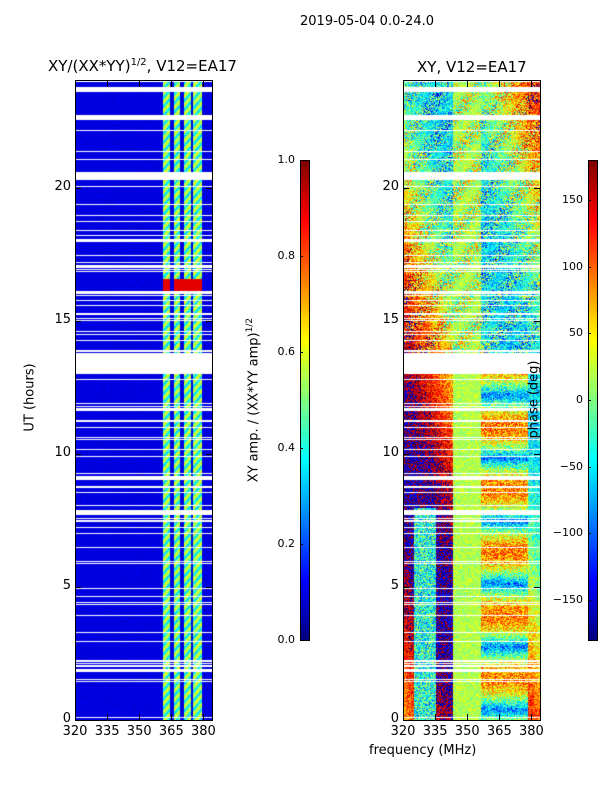  Describe the element at coordinates (138, 62) in the screenshot. I see `left-title-sup: 1/2` at that location.